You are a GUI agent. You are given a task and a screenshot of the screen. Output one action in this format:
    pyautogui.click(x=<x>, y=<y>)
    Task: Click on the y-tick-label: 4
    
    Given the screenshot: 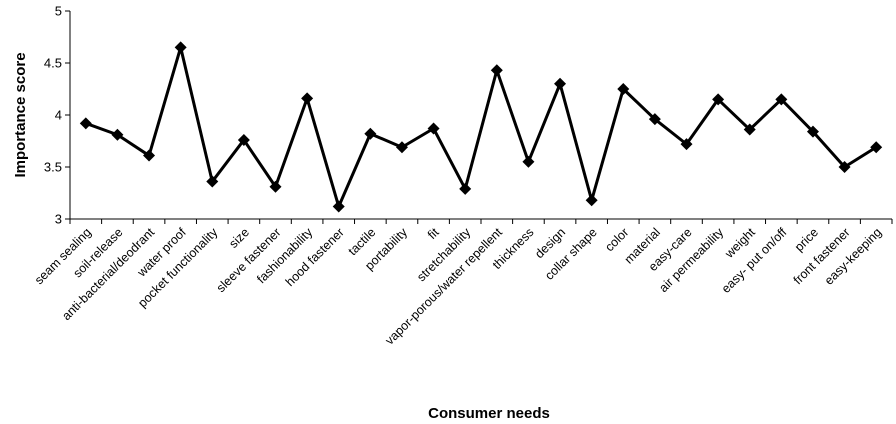 What is the action you would take?
    pyautogui.click(x=58, y=115)
    